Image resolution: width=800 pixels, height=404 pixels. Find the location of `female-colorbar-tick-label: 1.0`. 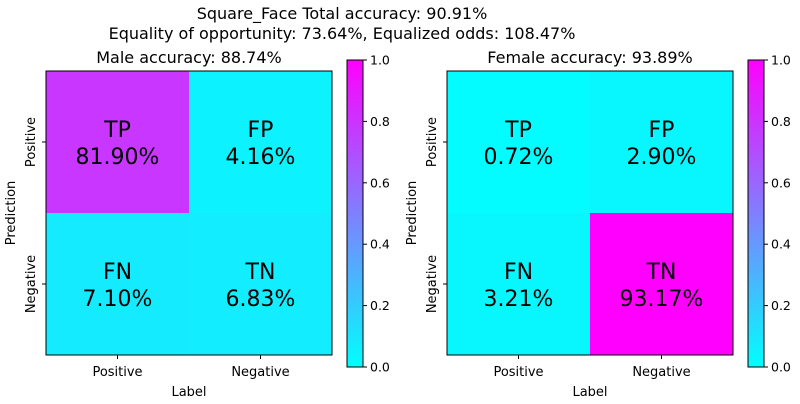

female-colorbar-tick-label: 1.0 is located at coordinates (781, 60).